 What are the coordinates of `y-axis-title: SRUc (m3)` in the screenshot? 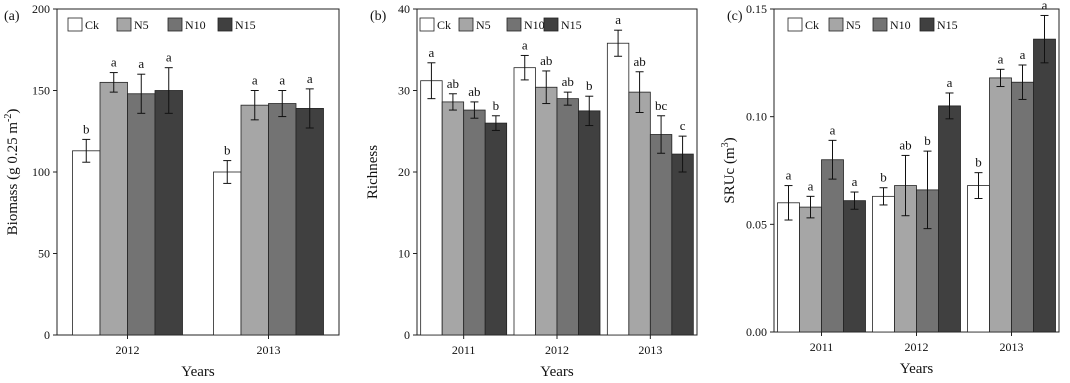 It's located at (729, 170).